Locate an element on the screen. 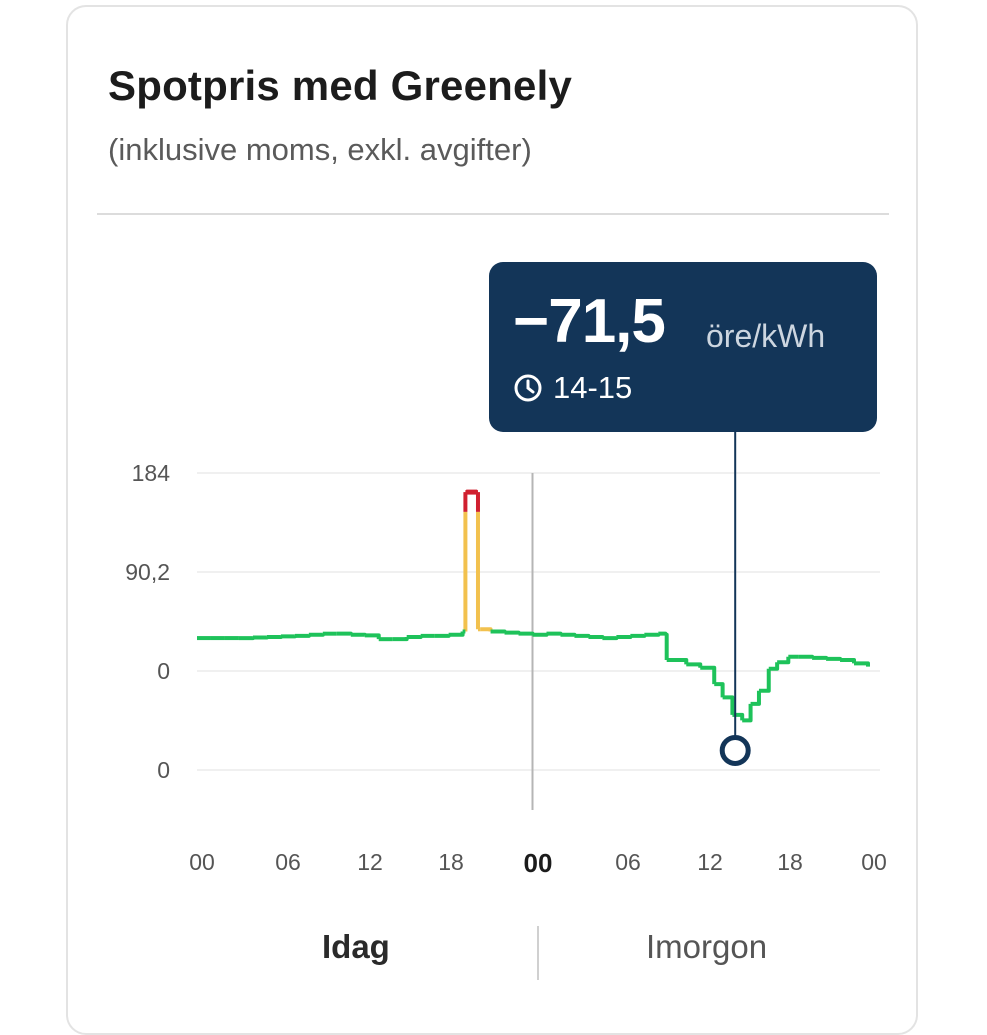 The image size is (987, 1035). card-title: Spotpris med Greenely is located at coordinates (340, 85).